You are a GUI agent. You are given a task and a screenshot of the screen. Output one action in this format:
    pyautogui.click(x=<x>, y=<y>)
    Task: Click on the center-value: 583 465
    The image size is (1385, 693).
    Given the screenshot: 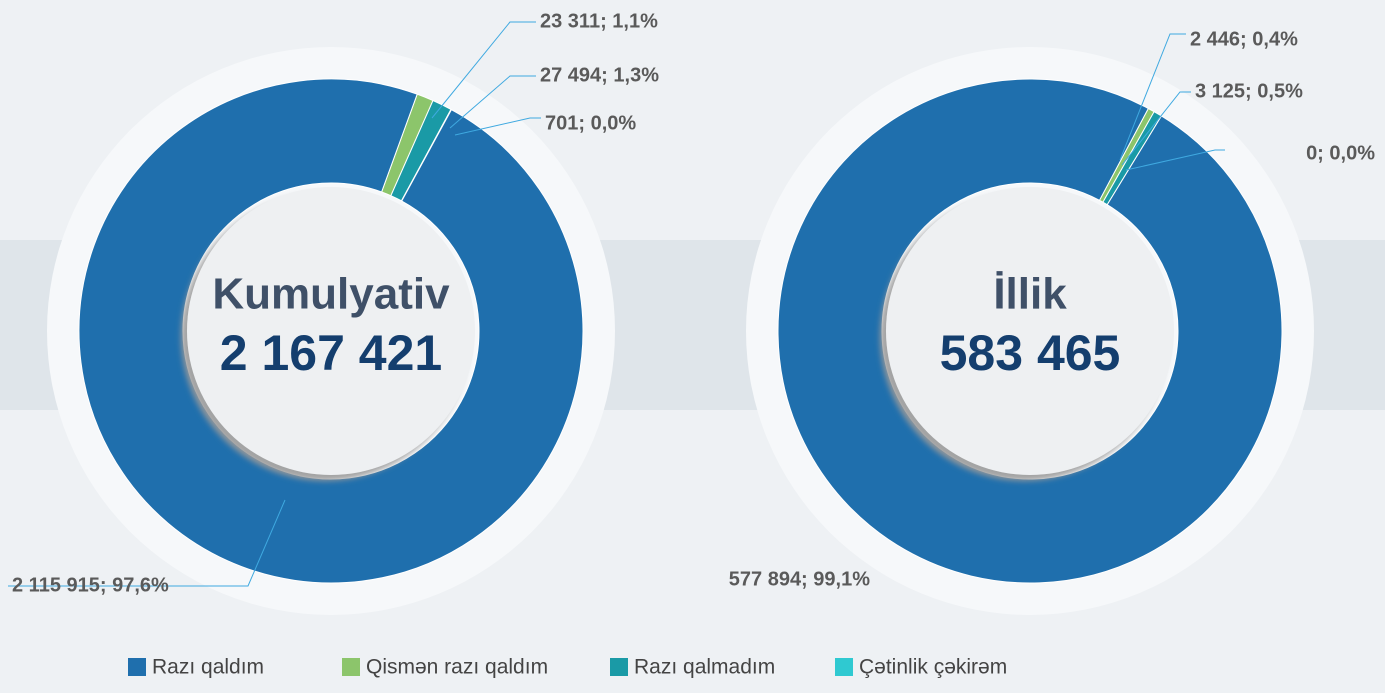 What is the action you would take?
    pyautogui.click(x=1030, y=353)
    